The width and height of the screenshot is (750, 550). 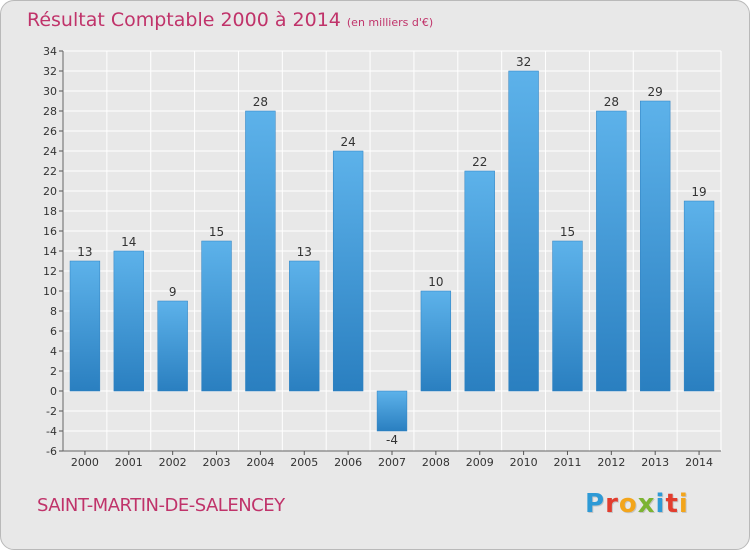 What do you see at coordinates (50, 291) in the screenshot?
I see `y-tick-label: 10` at bounding box center [50, 291].